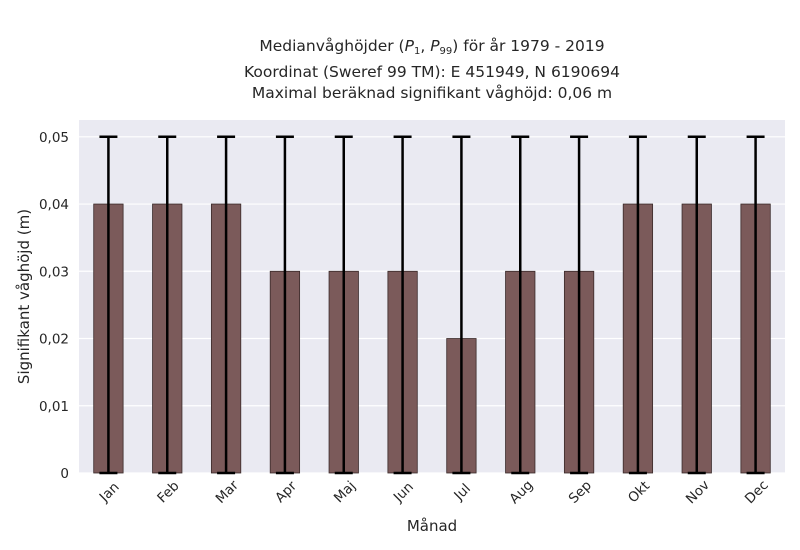 The height and width of the screenshot is (550, 800). What do you see at coordinates (521, 492) in the screenshot?
I see `x-tick-label: Aug` at bounding box center [521, 492].